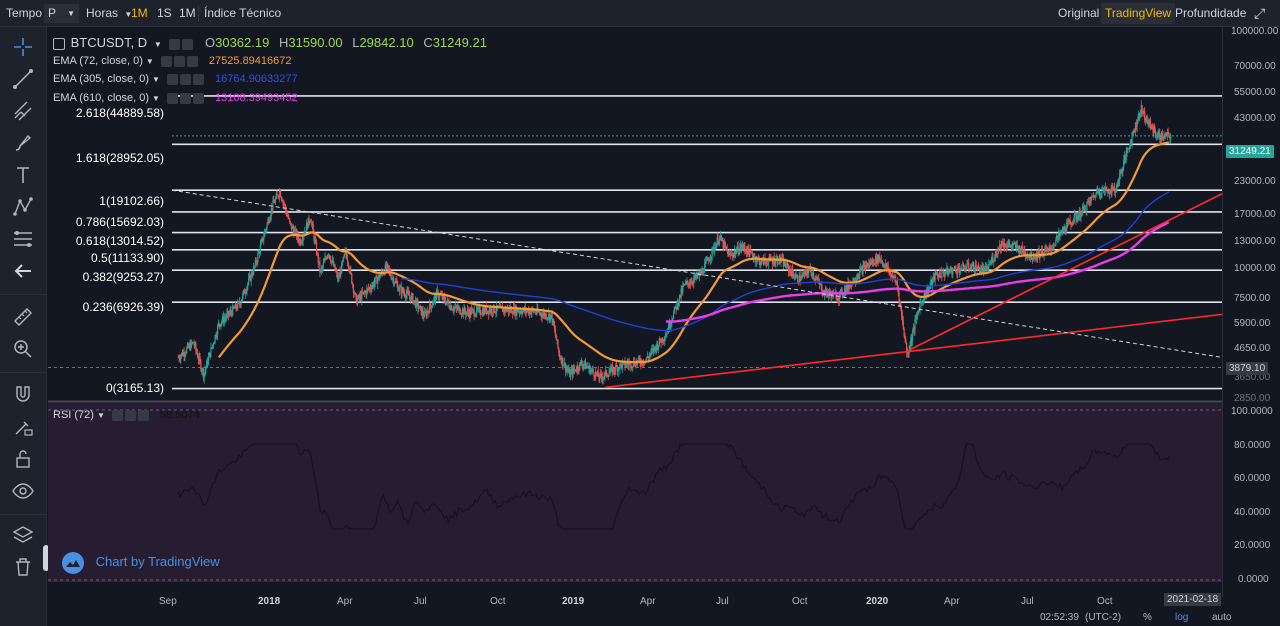 This screenshot has width=1280, height=626. Describe the element at coordinates (23, 491) in the screenshot. I see `eye-icon` at that location.